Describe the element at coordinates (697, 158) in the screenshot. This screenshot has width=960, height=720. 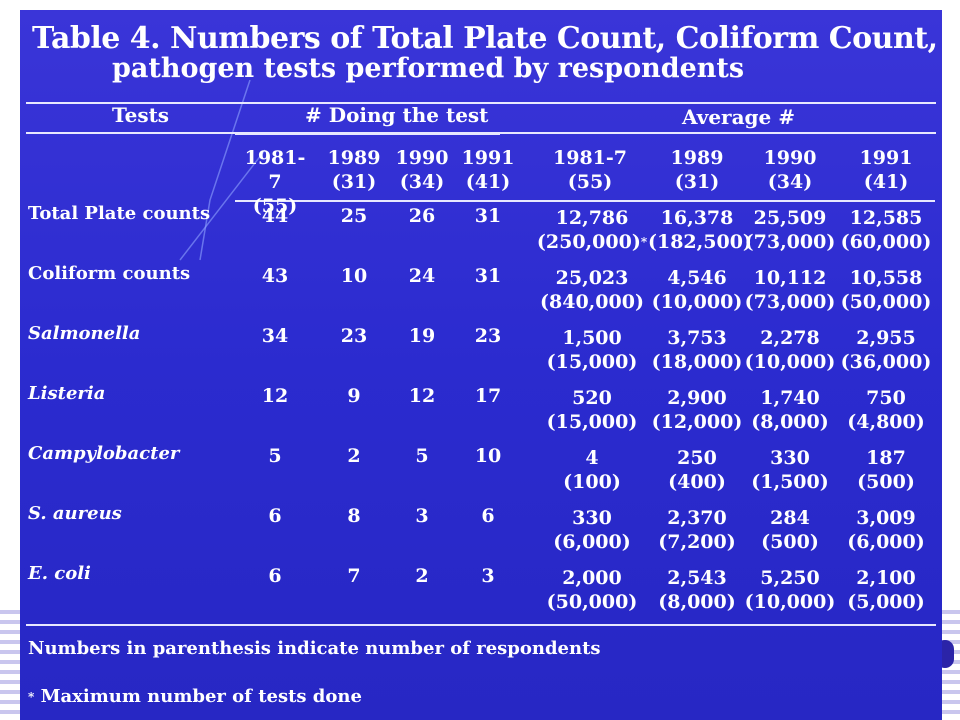
I see `year-label: 1989` at that location.